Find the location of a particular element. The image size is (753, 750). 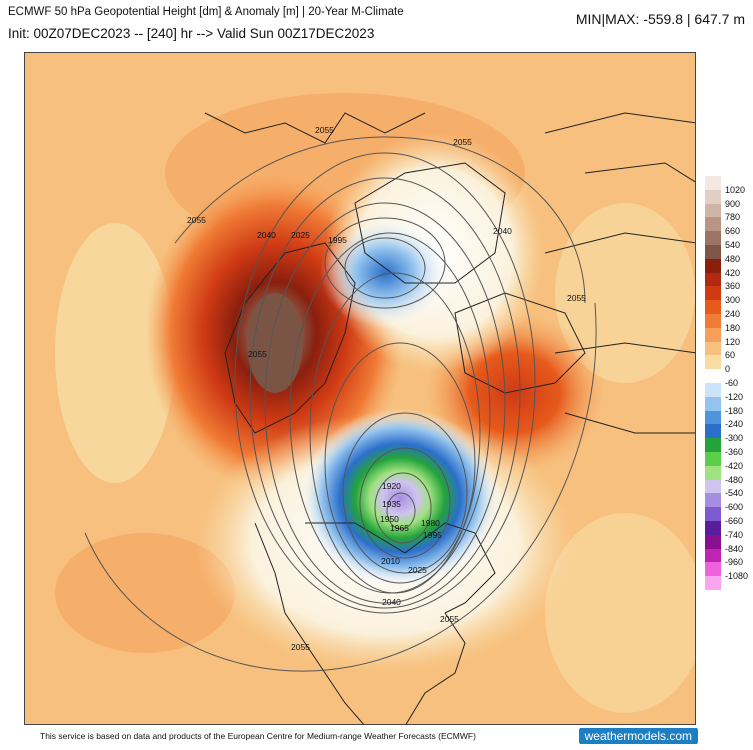

colorbar-label: 240 is located at coordinates (733, 314).